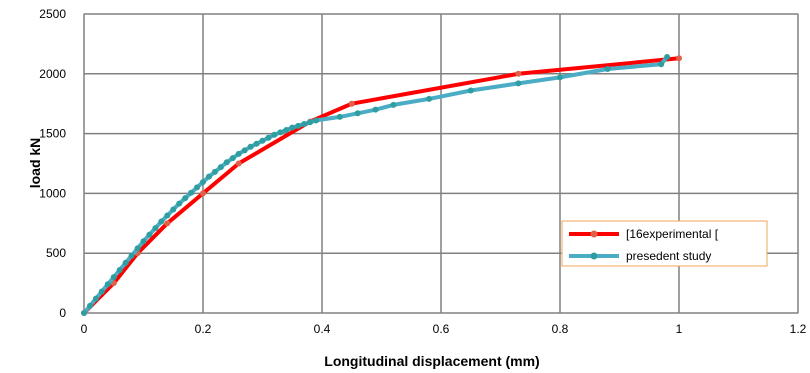  What do you see at coordinates (441, 329) in the screenshot?
I see `x-tick-label: 0.6` at bounding box center [441, 329].